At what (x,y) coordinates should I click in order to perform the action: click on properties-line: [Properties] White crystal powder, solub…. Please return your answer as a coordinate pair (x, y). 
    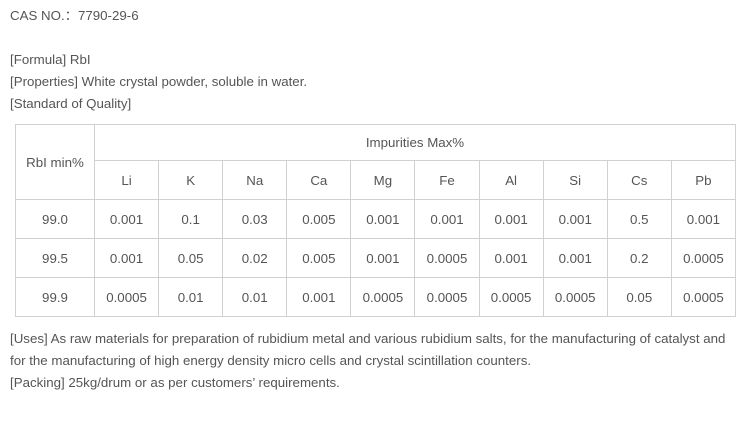
    Looking at the image, I should click on (159, 81).